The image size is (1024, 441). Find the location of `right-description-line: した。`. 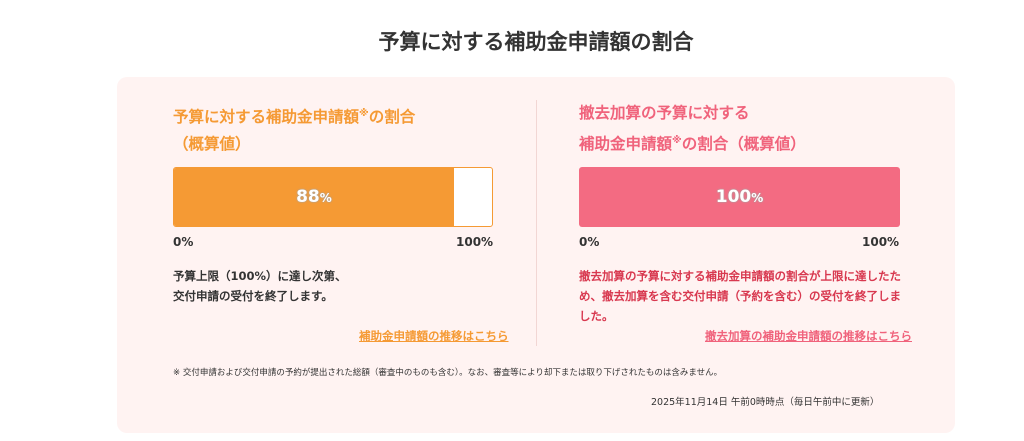

right-description-line: した。 is located at coordinates (596, 316).